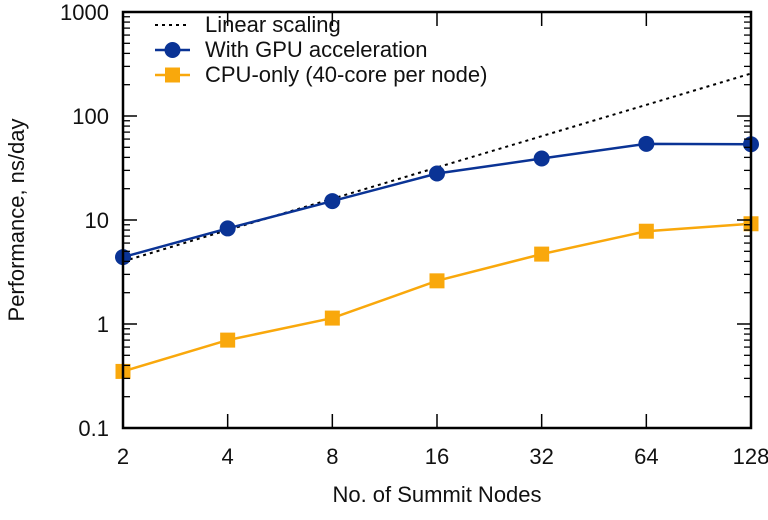 This screenshot has height=520, width=768. Describe the element at coordinates (103, 324) in the screenshot. I see `y-tick-label: 1` at that location.